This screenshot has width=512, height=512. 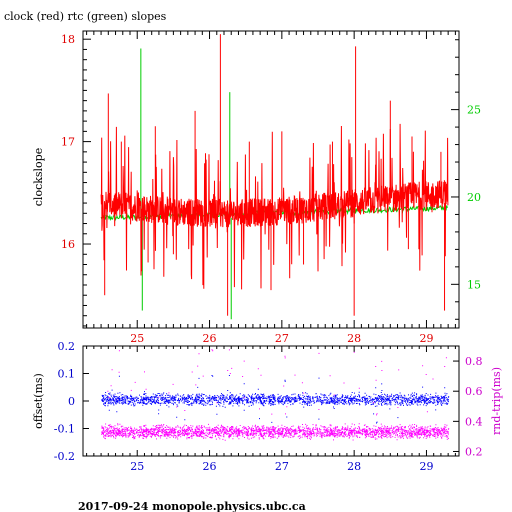 What do you see at coordinates (67, 346) in the screenshot?
I see `bottom-yl-tick-label: 0.2` at bounding box center [67, 346].